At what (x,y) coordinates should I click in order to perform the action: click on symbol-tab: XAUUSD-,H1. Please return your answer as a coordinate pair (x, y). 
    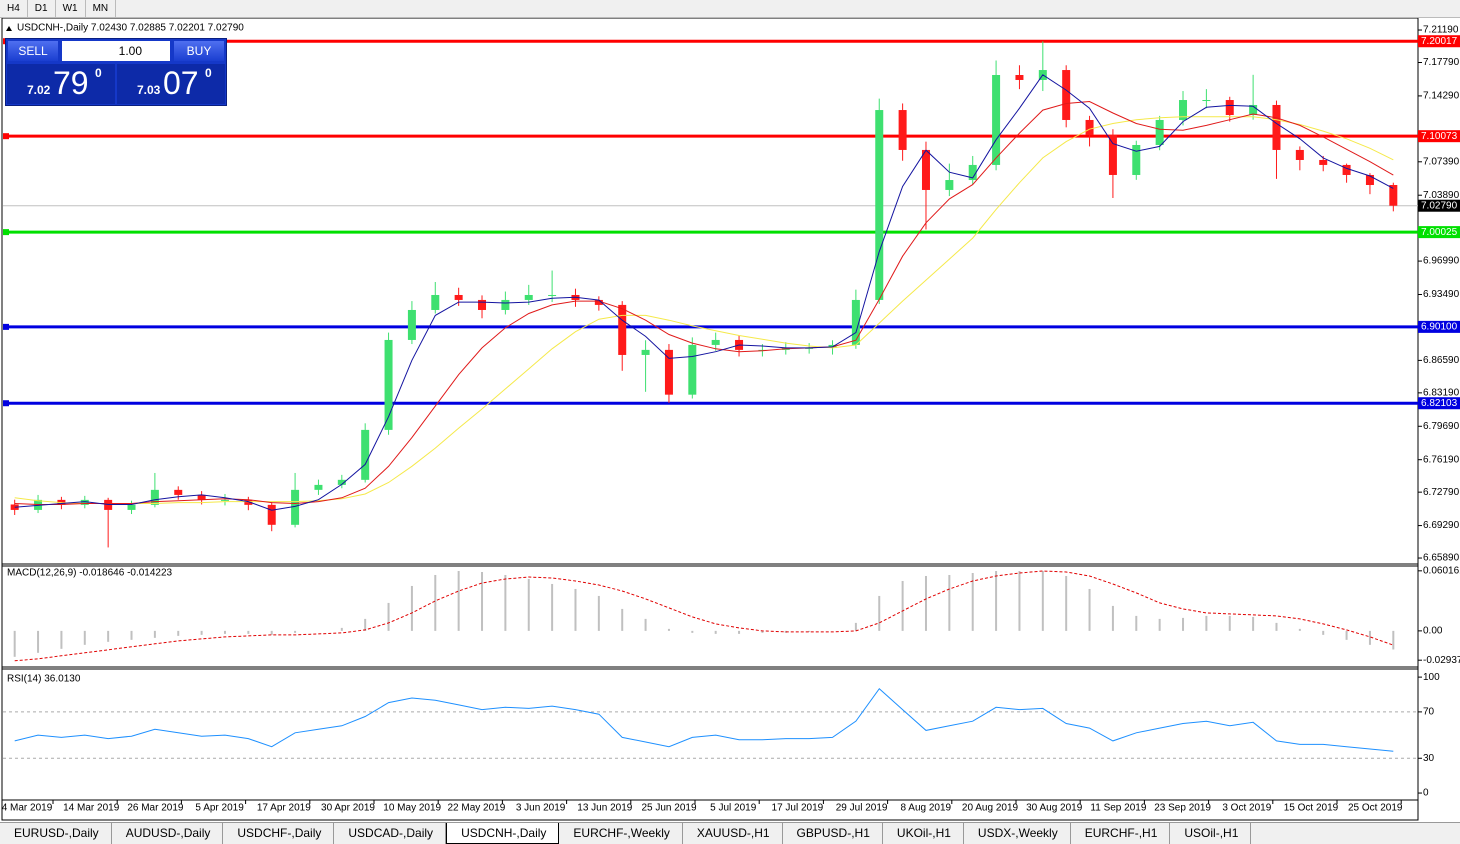
    Looking at the image, I should click on (733, 833).